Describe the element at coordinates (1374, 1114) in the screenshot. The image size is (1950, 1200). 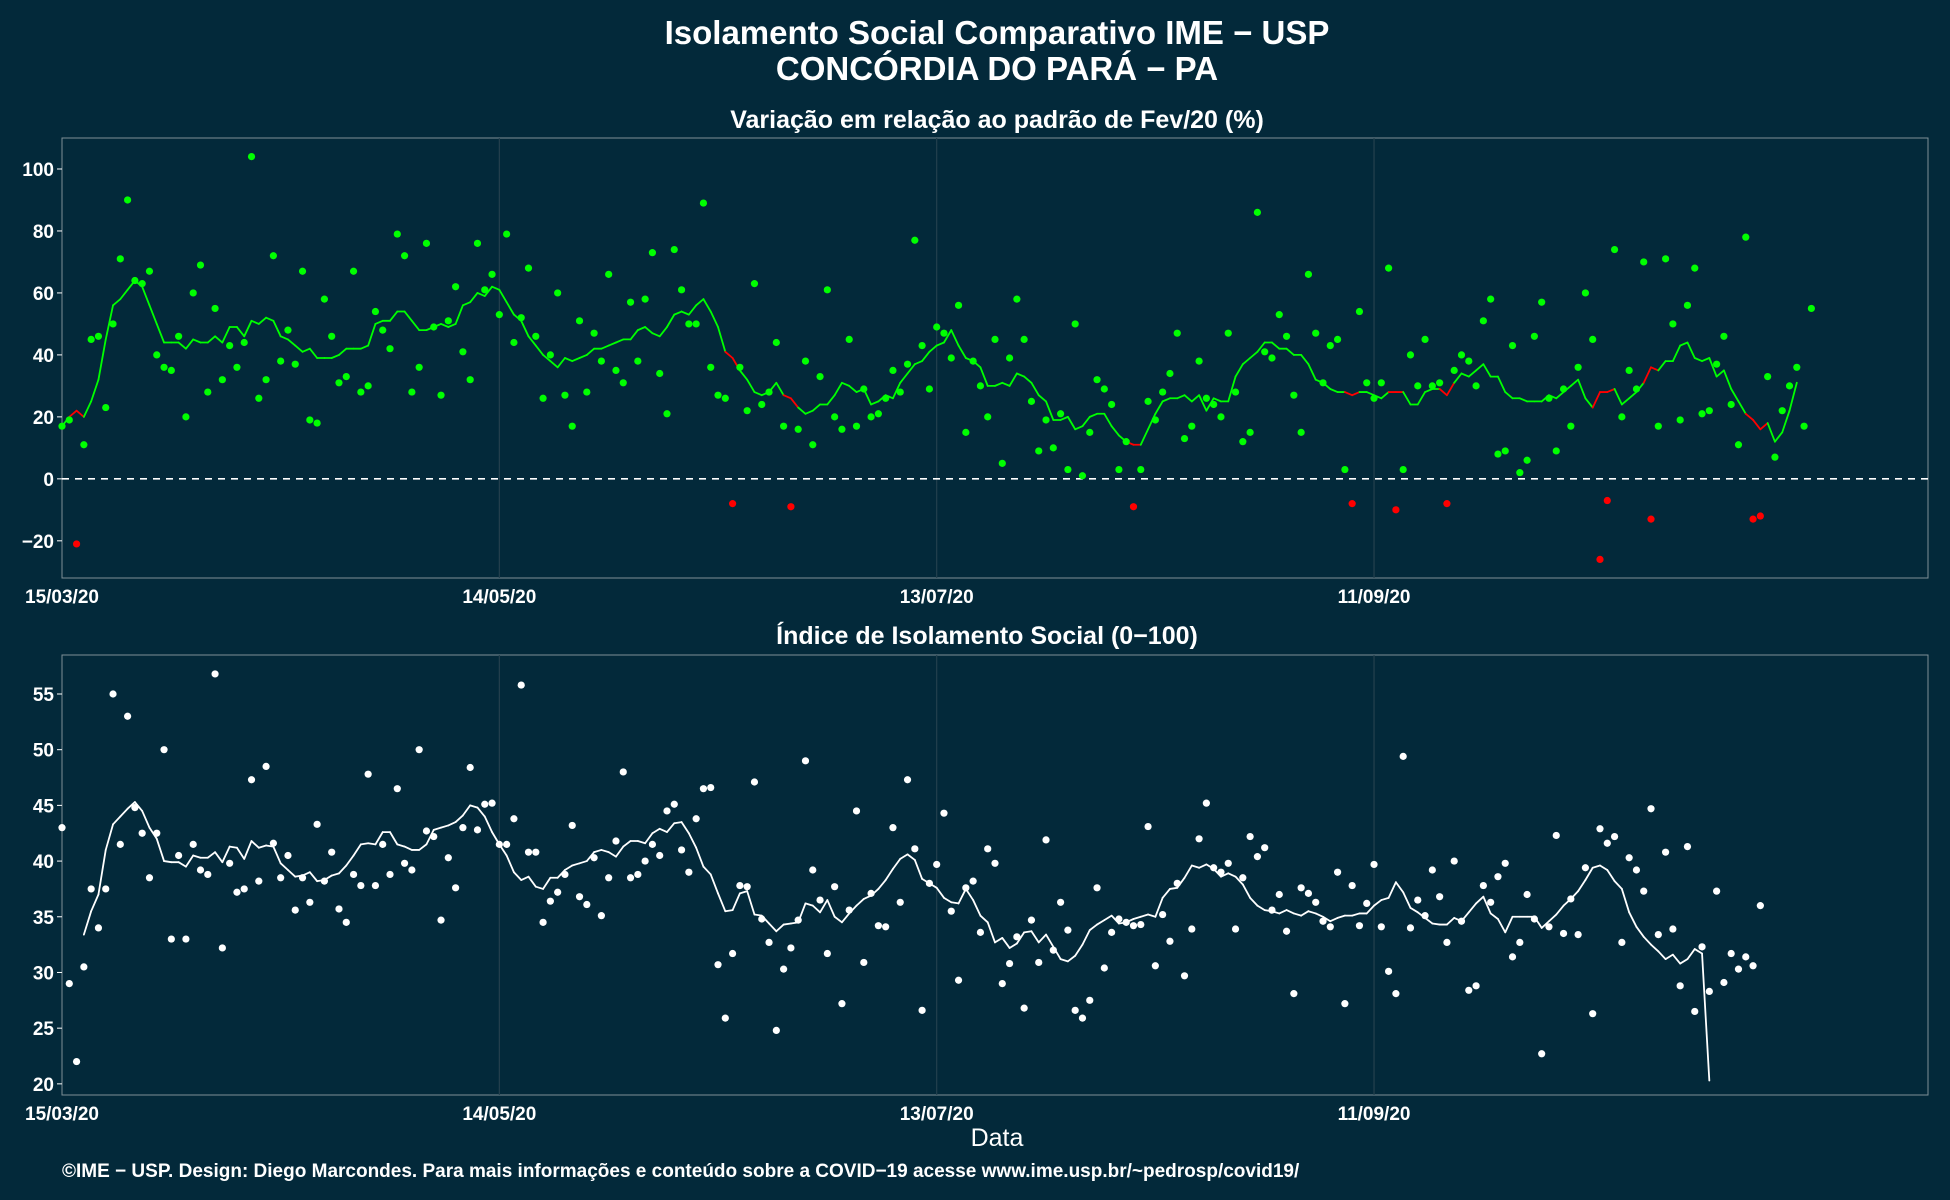
I see `index-x-tick-label: 11/09/20` at that location.